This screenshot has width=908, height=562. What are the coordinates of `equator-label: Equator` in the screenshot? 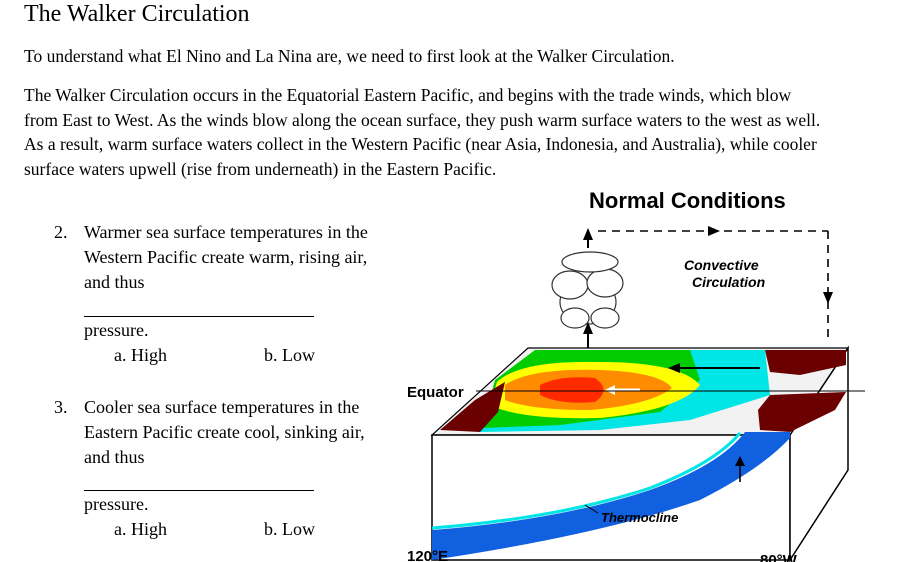 It's located at (435, 392).